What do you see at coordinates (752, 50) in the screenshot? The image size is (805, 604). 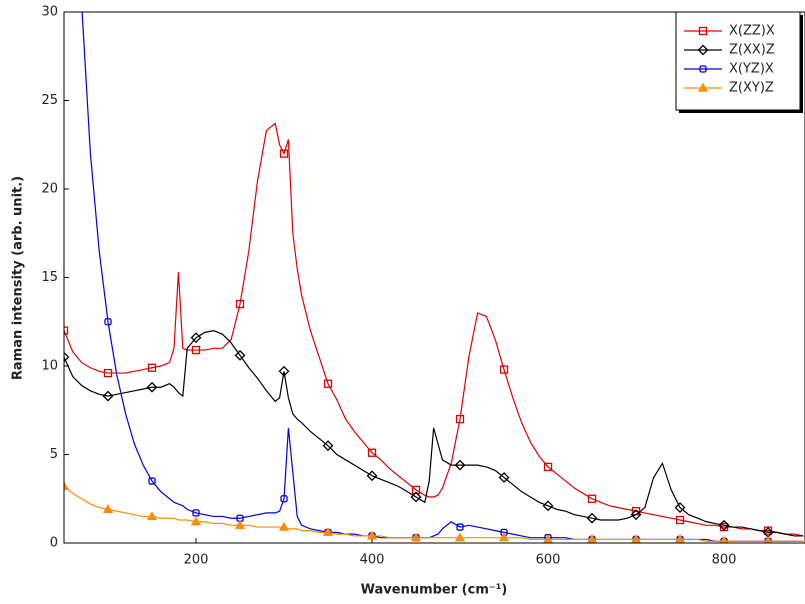 I see `legend-label: Z(XX)Z` at bounding box center [752, 50].